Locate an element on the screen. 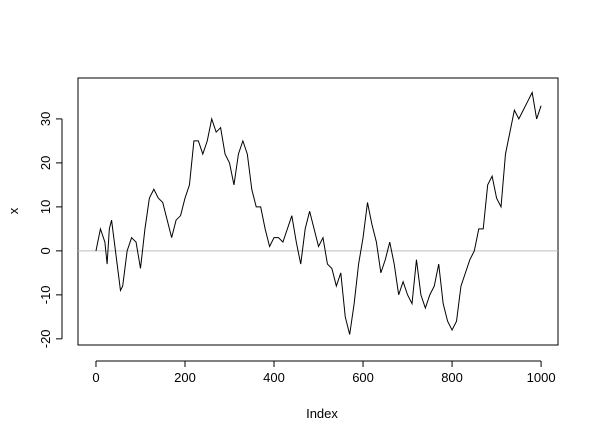 The width and height of the screenshot is (600, 448). x-tick-label: 1000 is located at coordinates (541, 377).